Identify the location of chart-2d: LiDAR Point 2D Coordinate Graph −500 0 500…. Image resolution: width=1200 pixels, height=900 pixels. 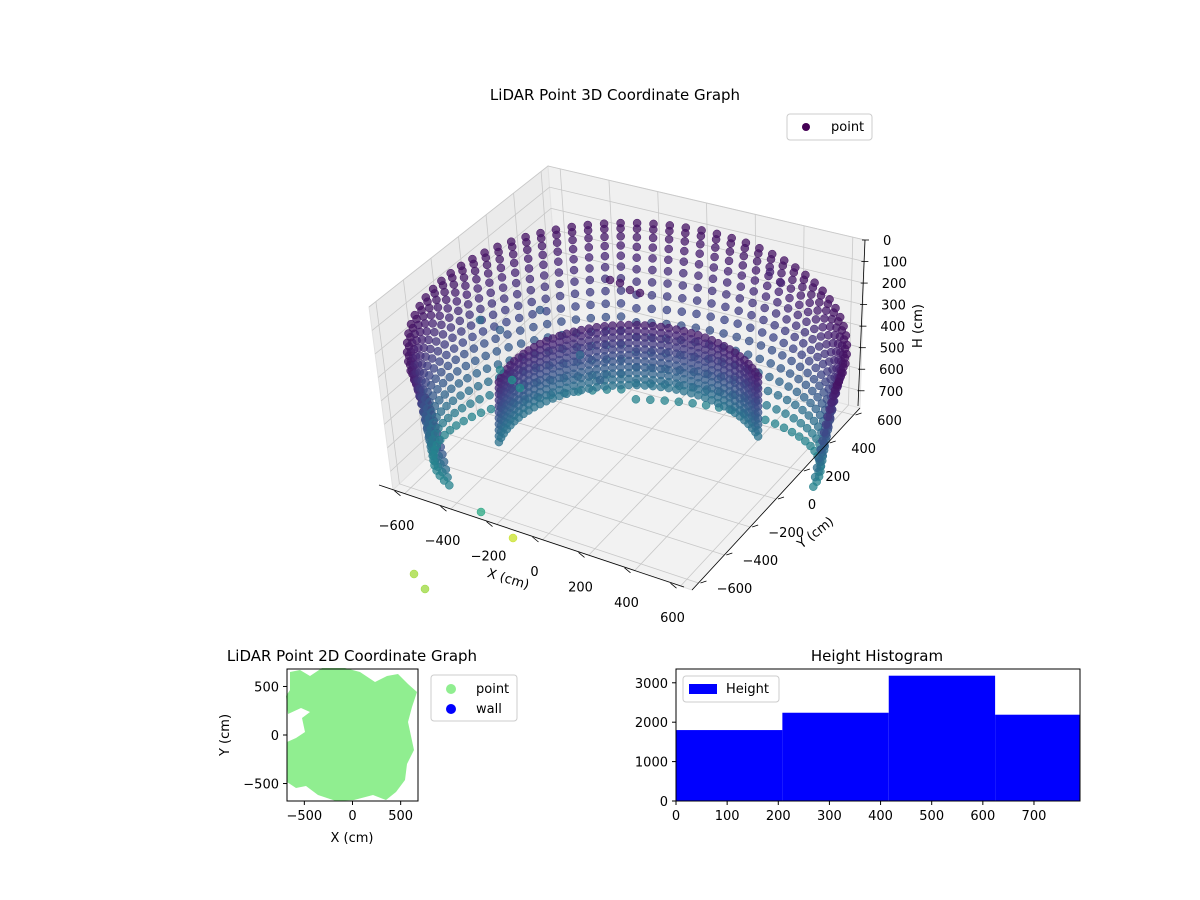
(368, 746).